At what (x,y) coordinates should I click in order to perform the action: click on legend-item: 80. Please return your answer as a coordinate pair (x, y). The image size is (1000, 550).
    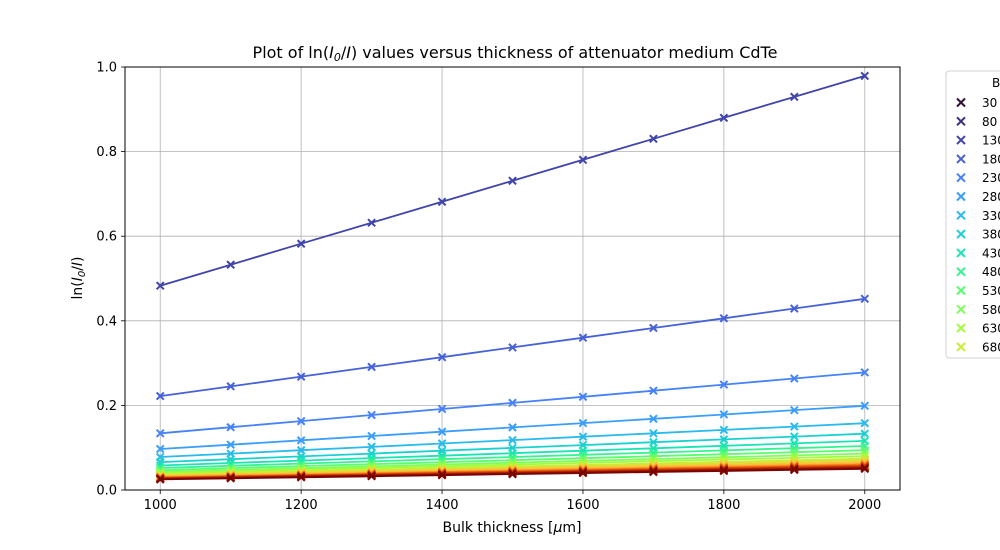
    Looking at the image, I should click on (976, 122).